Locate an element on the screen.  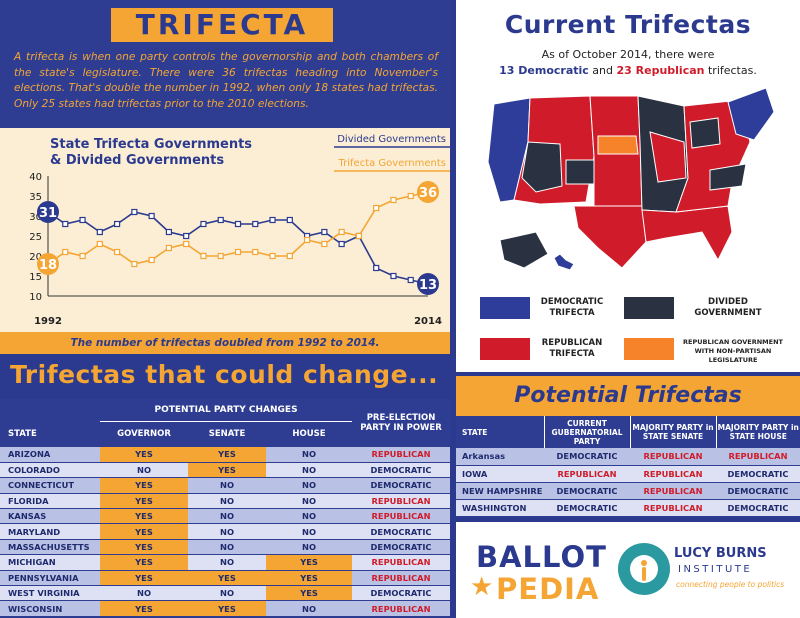
y-tick-label: 15 is located at coordinates (35, 277).